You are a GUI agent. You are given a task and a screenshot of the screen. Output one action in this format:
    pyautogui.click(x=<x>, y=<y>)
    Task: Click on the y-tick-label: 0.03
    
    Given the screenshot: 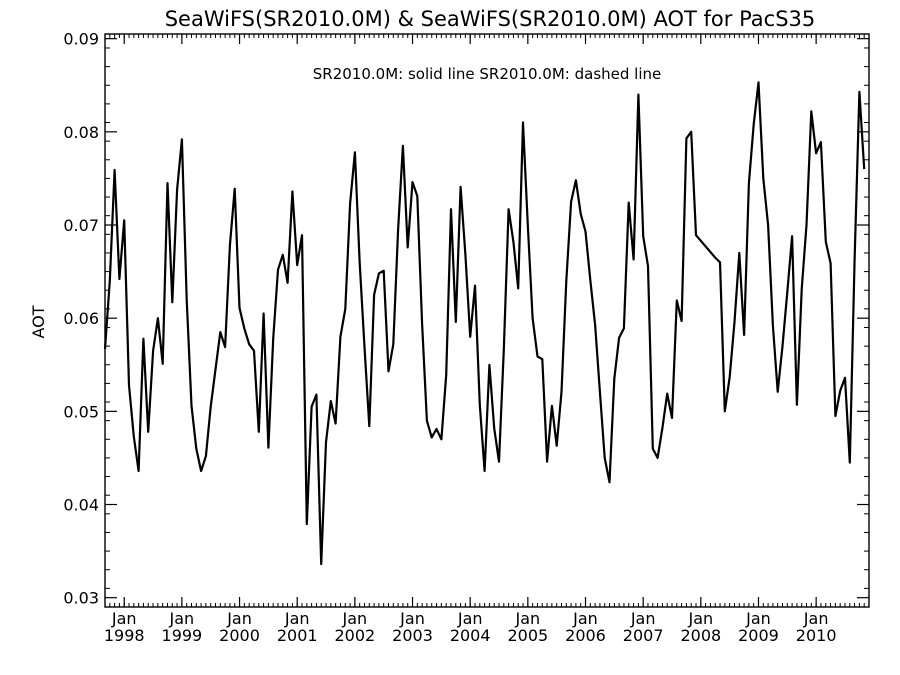 What is the action you would take?
    pyautogui.click(x=81, y=598)
    